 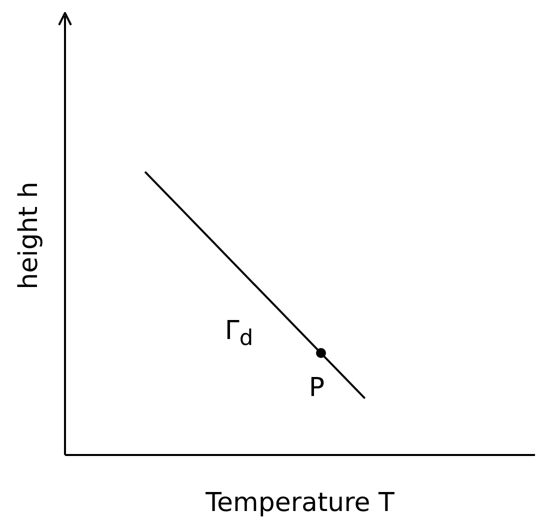 I want to click on annotation: Γ$_{d}$, so click(x=239, y=333).